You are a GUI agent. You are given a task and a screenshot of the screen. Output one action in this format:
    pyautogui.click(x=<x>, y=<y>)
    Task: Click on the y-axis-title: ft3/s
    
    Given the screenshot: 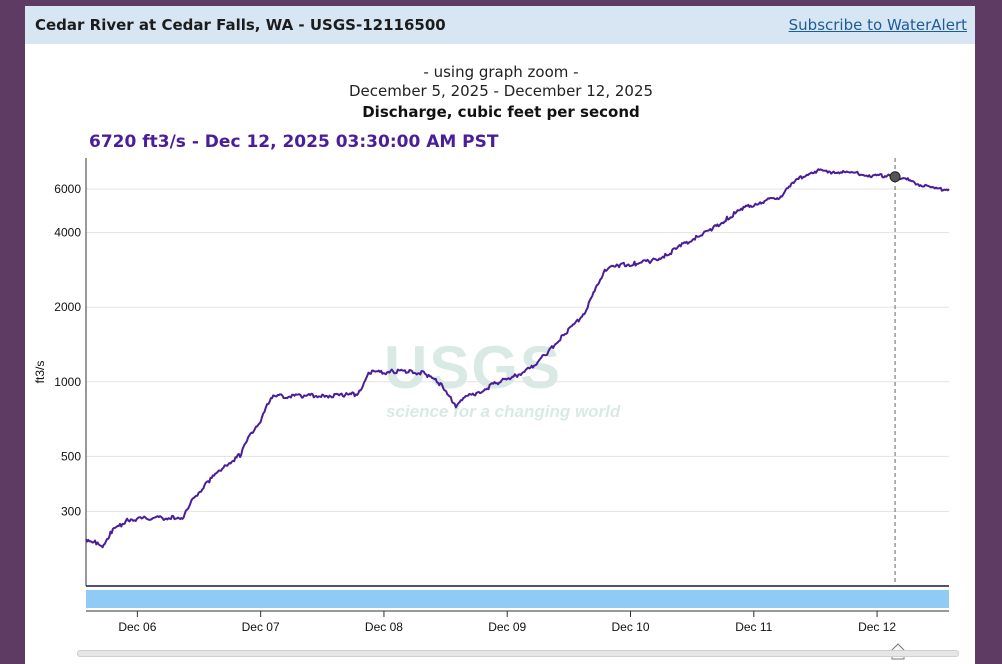 What is the action you would take?
    pyautogui.click(x=40, y=372)
    